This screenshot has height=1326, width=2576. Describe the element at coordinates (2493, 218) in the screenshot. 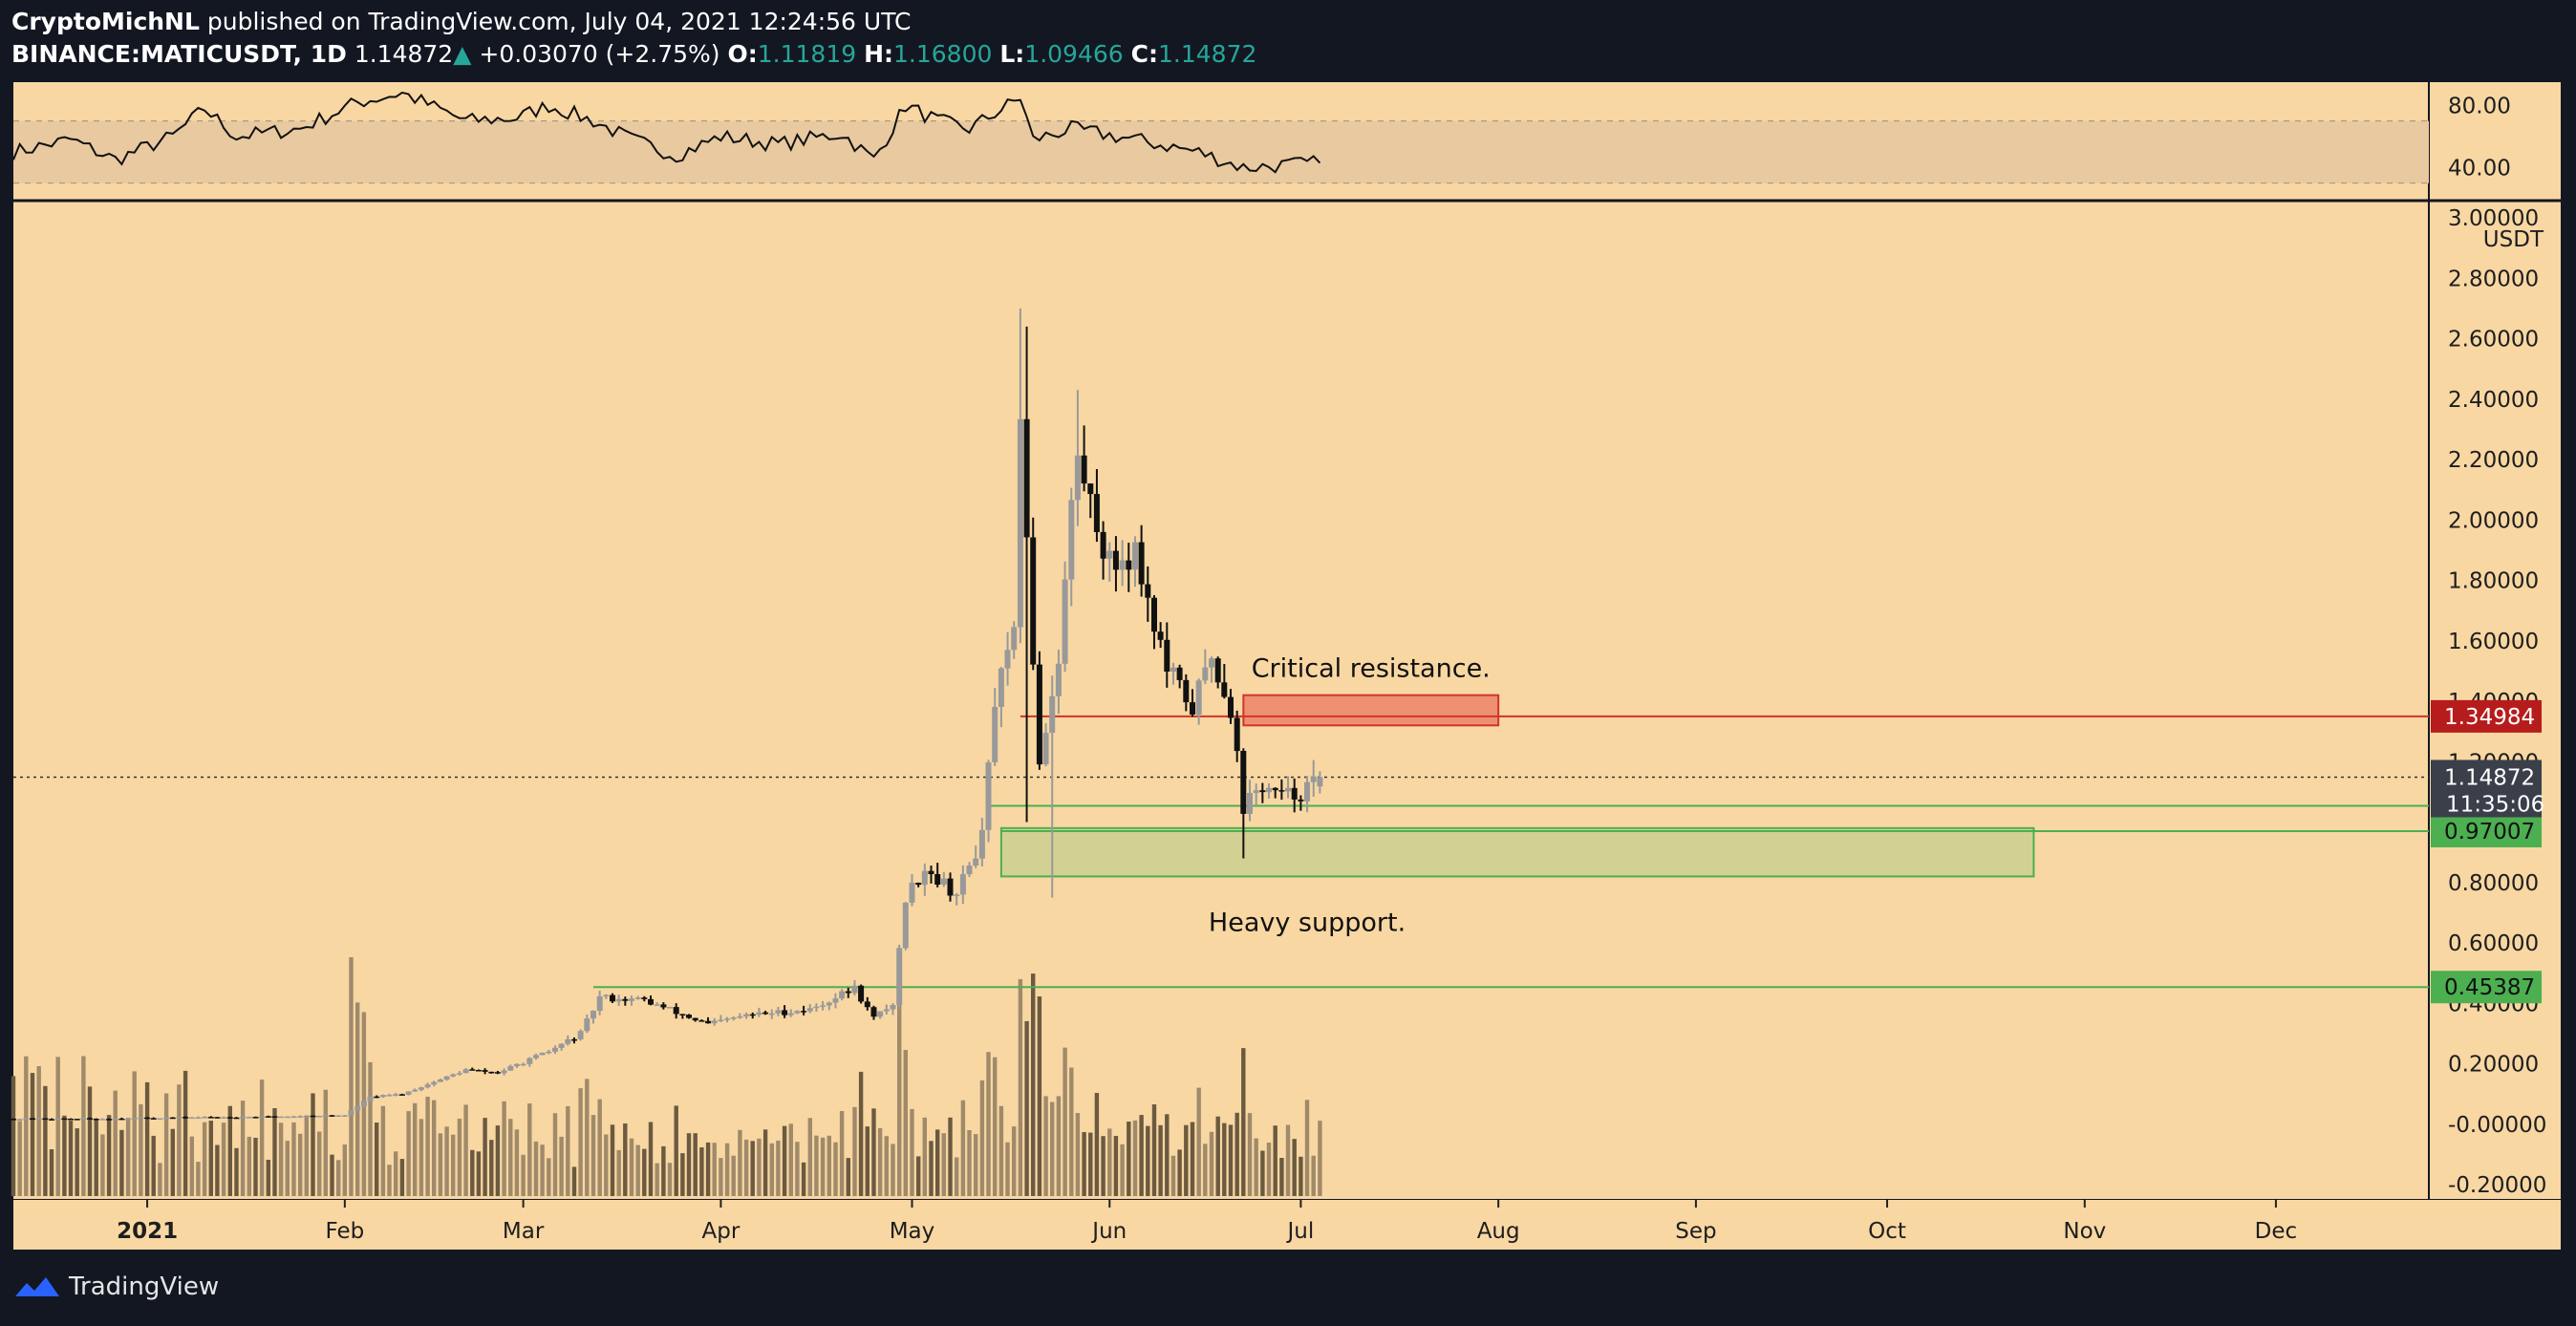

I see `price-tick-label: 3.00000` at that location.